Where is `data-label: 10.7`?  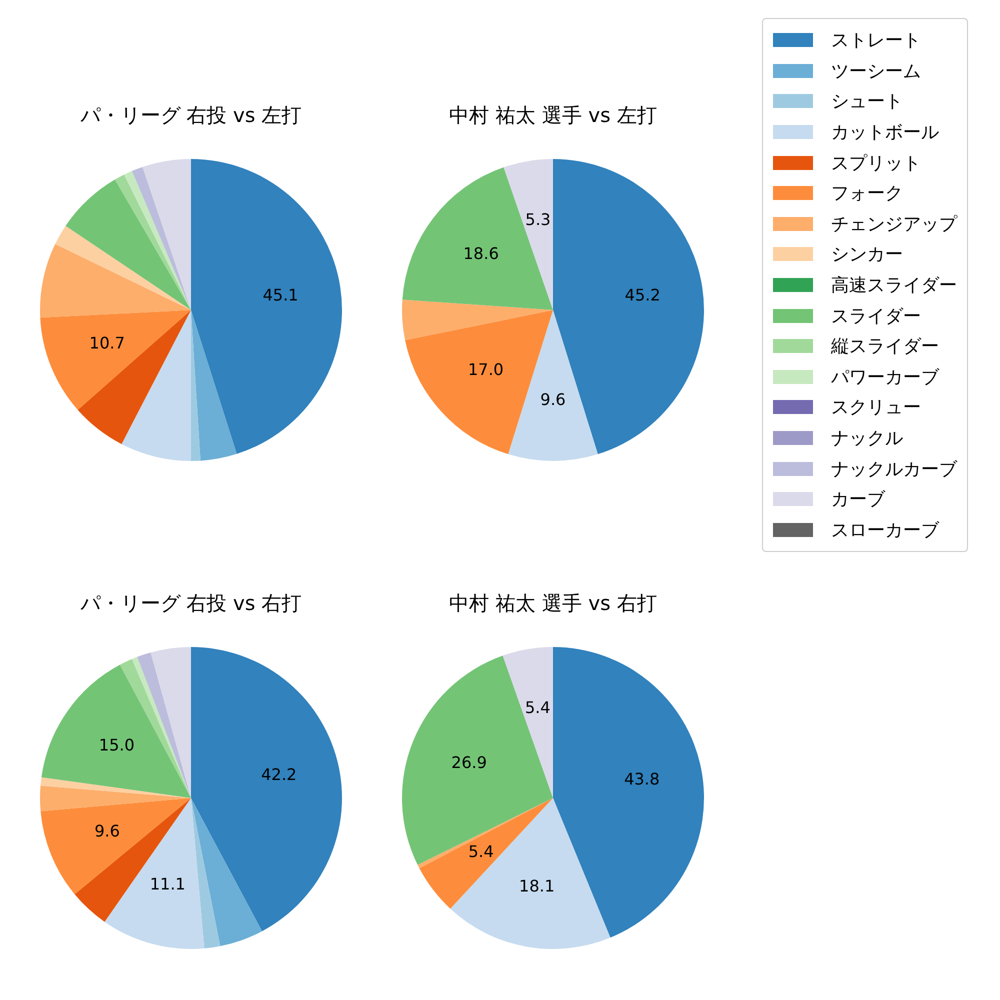 data-label: 10.7 is located at coordinates (107, 342).